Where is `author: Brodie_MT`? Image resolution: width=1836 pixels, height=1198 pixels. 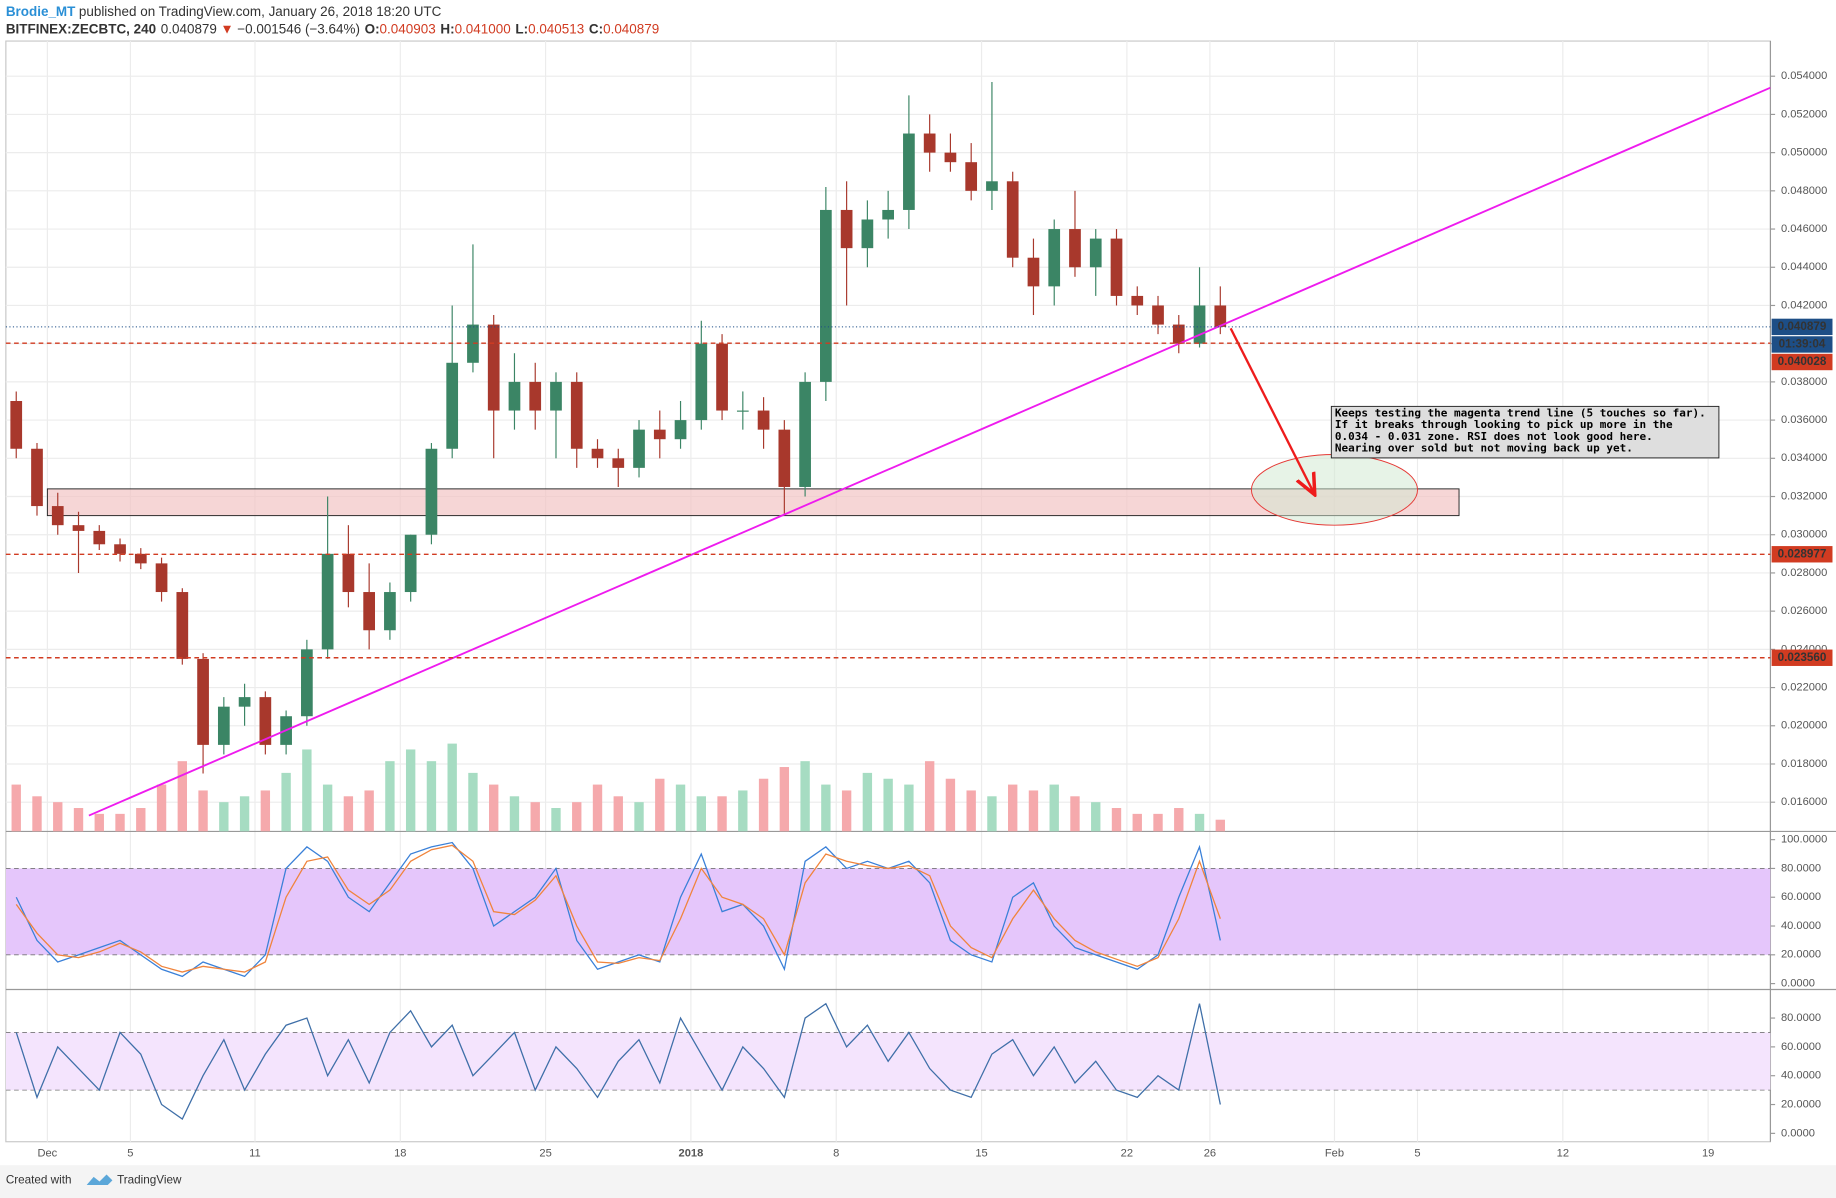
author: Brodie_MT is located at coordinates (41, 10).